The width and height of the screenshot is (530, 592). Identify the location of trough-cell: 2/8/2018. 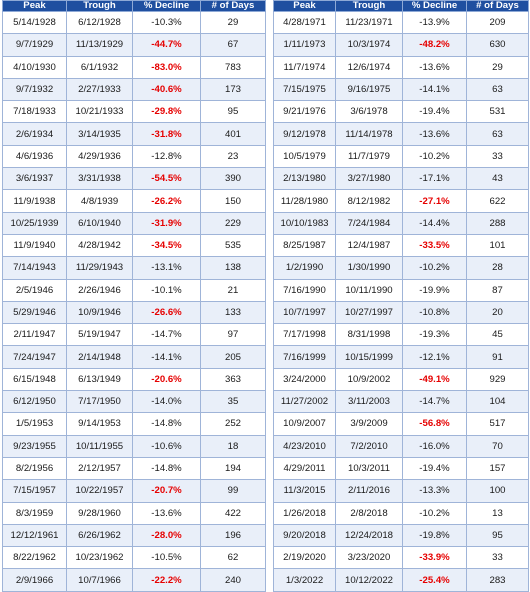
(369, 513).